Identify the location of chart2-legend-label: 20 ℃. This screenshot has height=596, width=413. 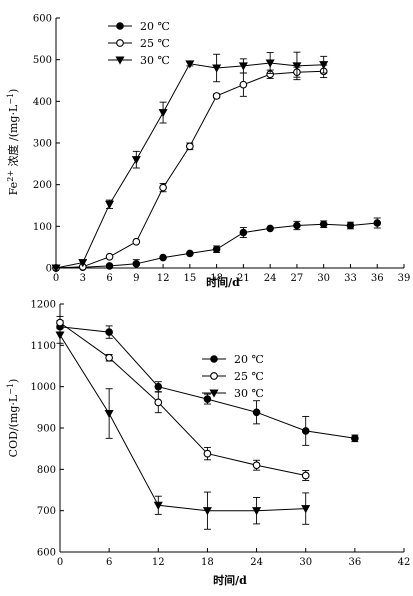
(249, 359).